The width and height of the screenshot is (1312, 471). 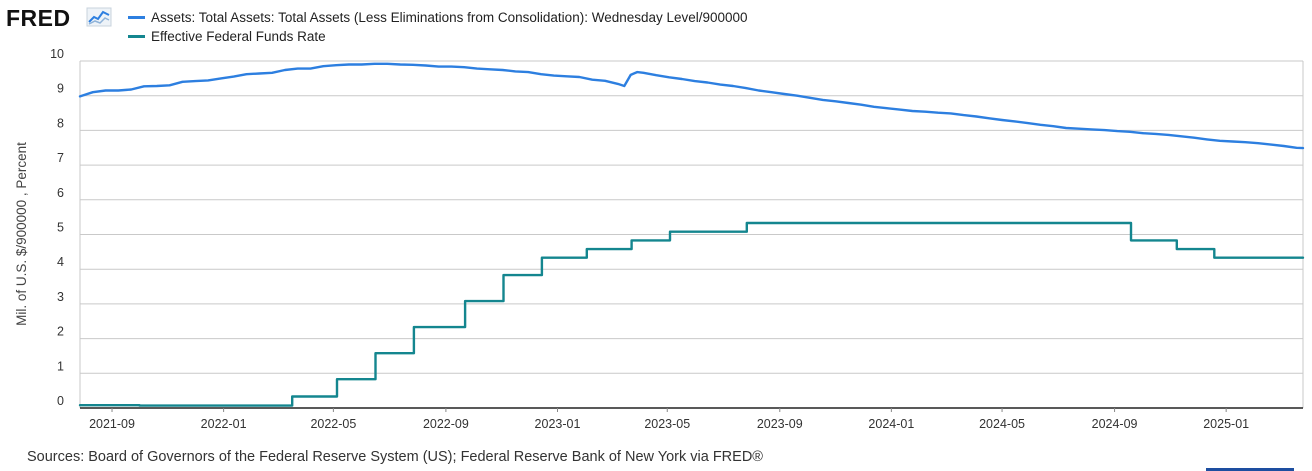 I want to click on legend-label-fed-funds: Effective Federal Funds Rate, so click(x=238, y=36).